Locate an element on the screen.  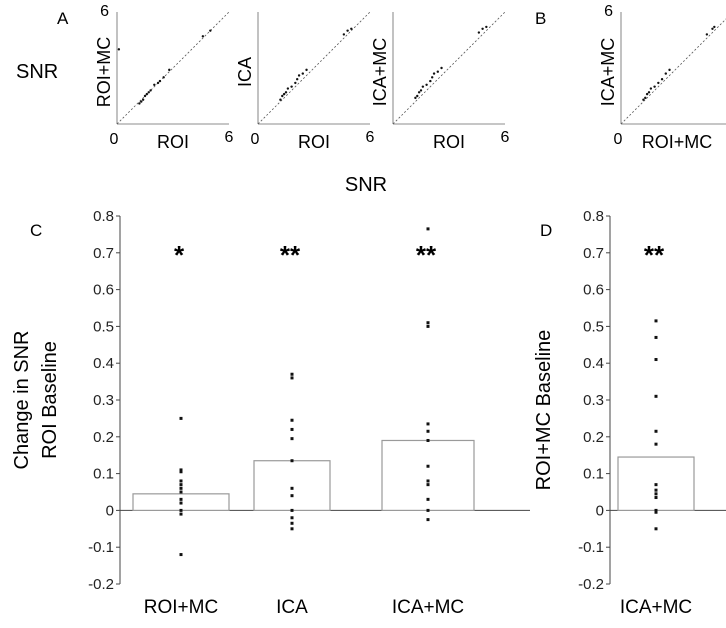
y-tick-label: 0.4 is located at coordinates (593, 363).